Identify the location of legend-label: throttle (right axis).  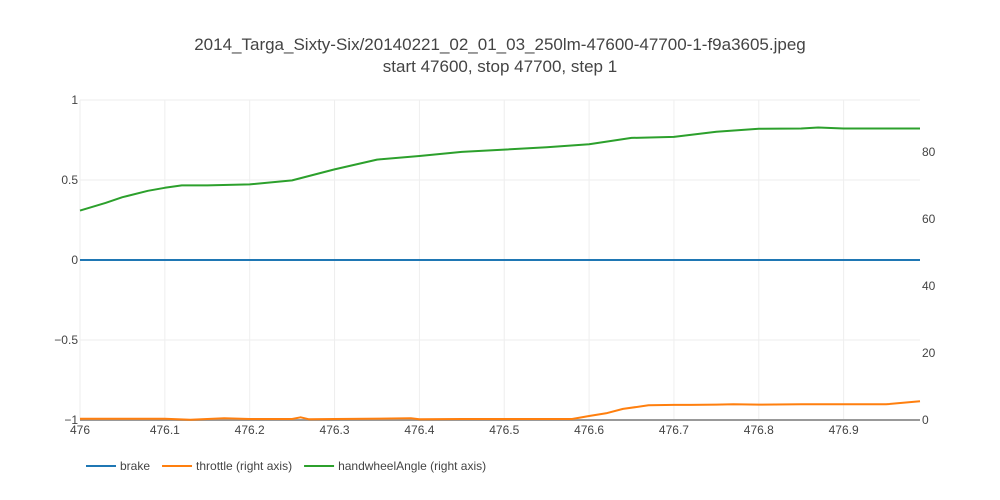
(244, 466).